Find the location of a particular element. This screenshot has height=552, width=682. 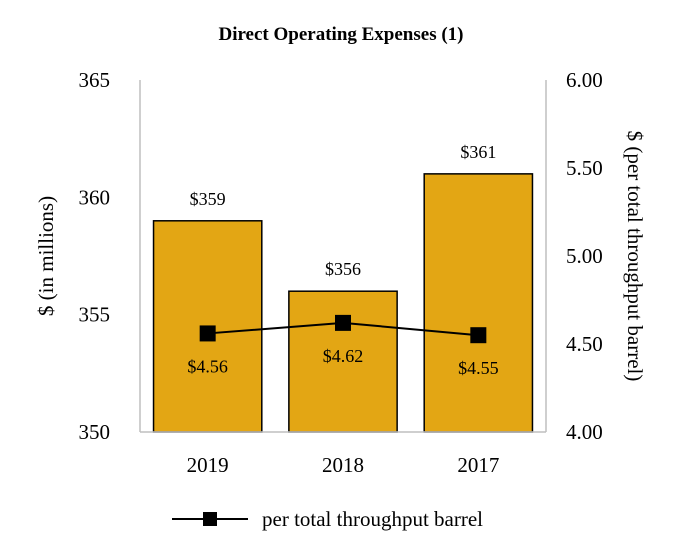

y2-tick-label-4.00: 4.00 is located at coordinates (584, 432).